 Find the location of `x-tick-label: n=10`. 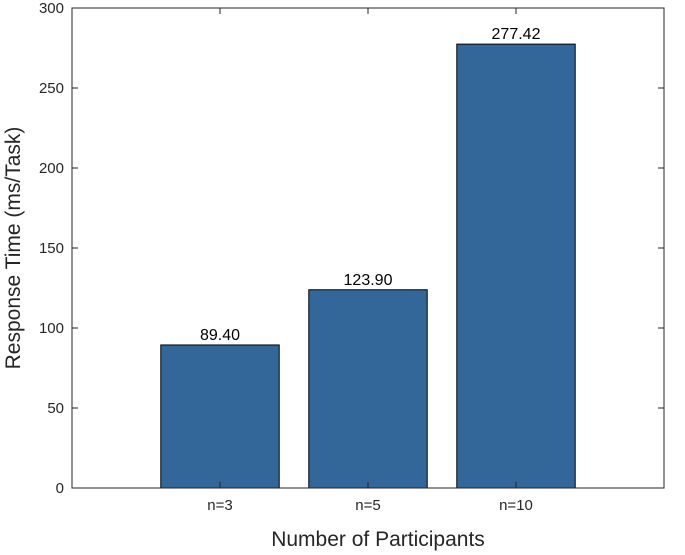

x-tick-label: n=10 is located at coordinates (516, 505).